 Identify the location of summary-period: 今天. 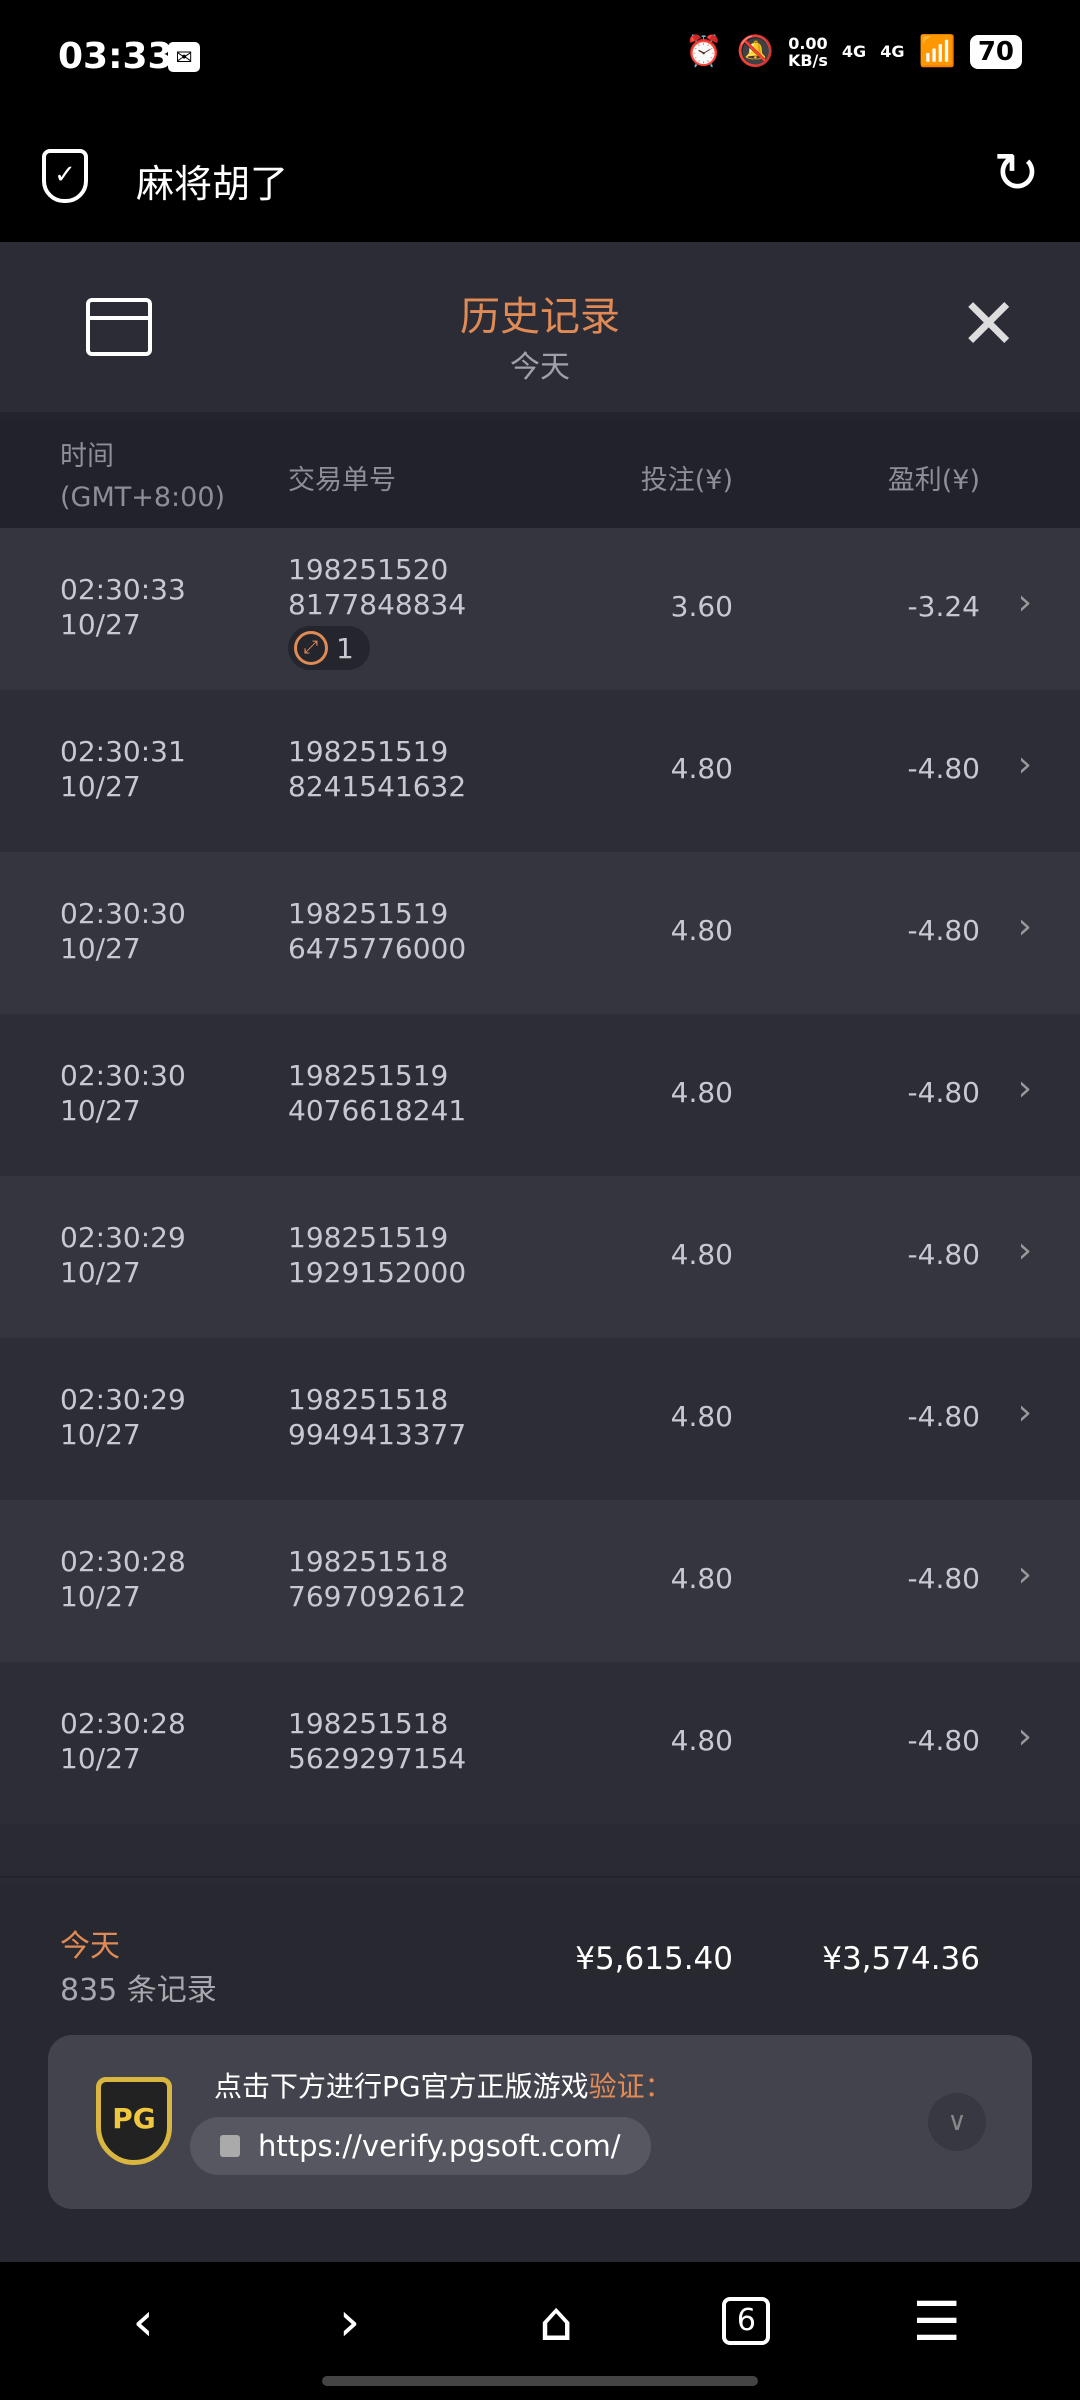
(90, 1946).